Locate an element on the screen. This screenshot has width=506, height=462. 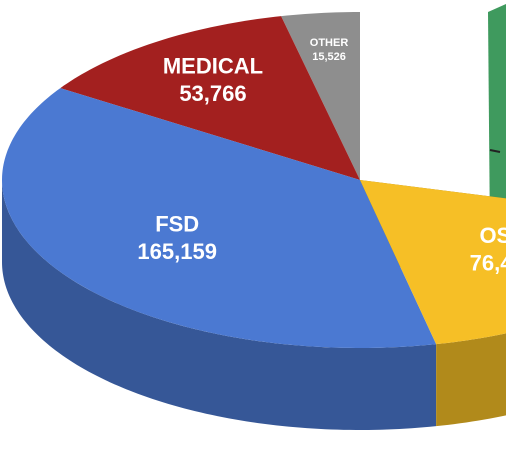
slice-value-label: 15,526 is located at coordinates (329, 57).